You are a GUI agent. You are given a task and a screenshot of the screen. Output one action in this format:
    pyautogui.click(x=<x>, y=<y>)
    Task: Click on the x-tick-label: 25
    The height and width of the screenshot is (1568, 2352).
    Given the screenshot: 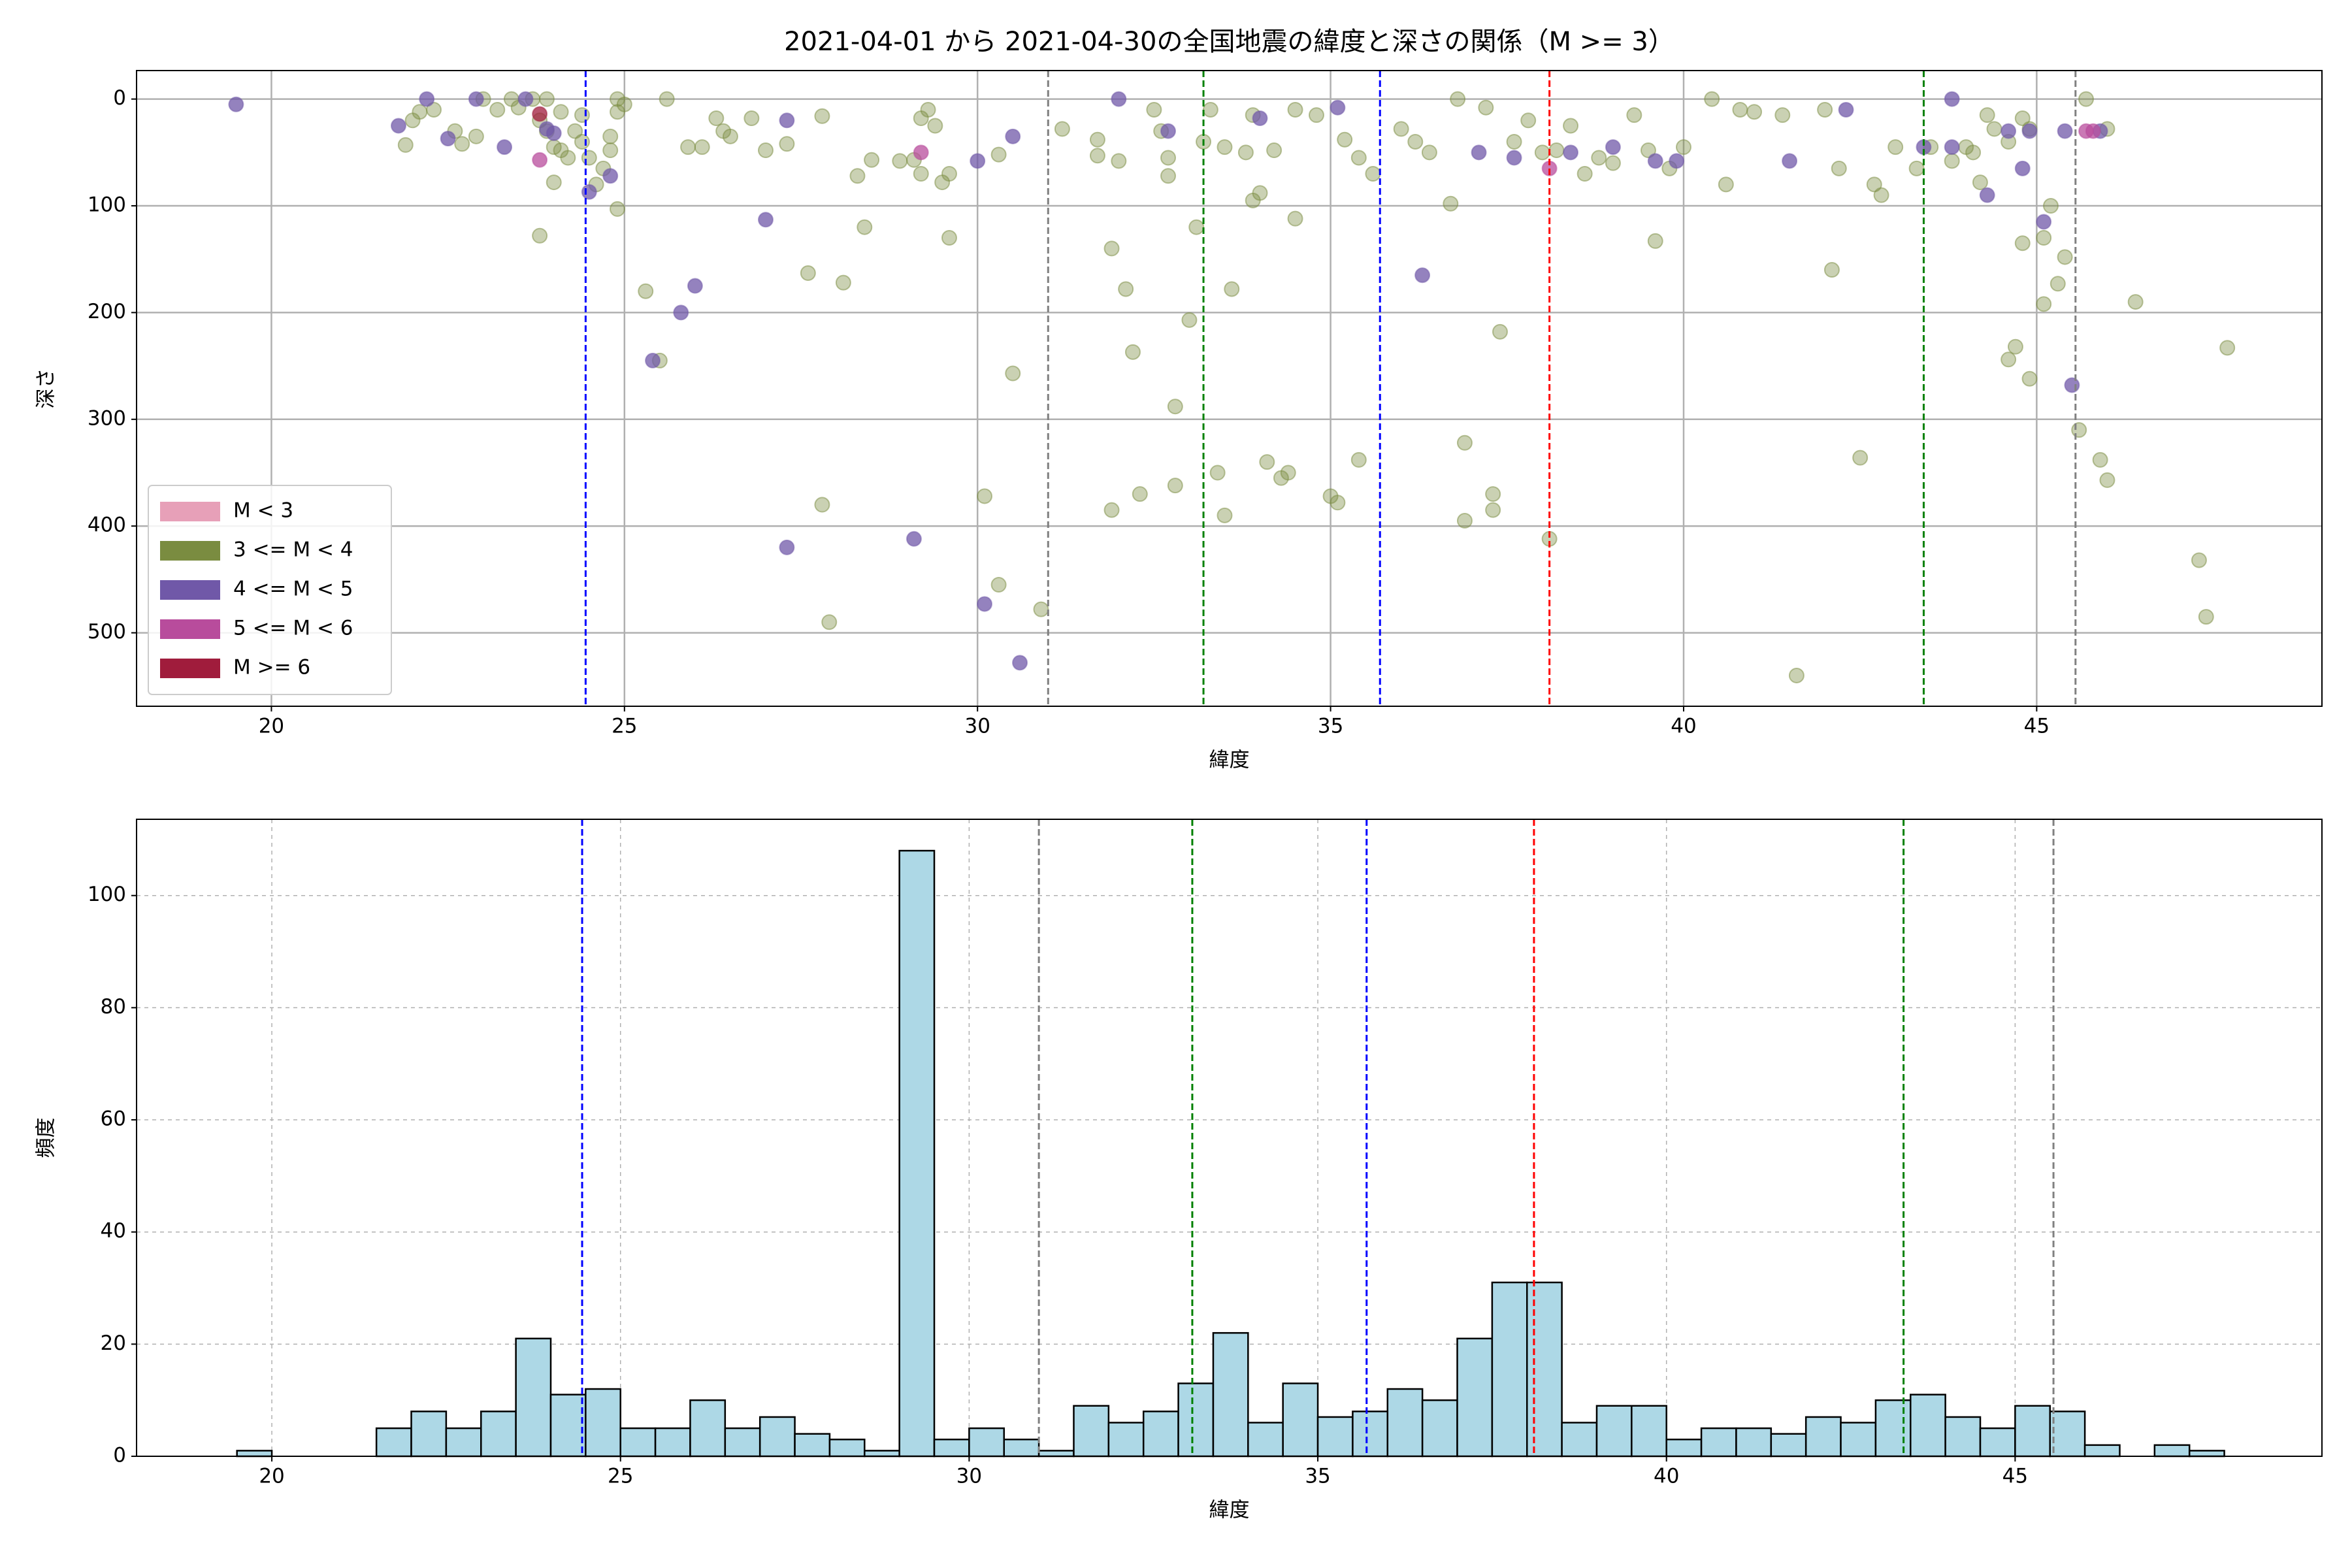 What is the action you would take?
    pyautogui.click(x=620, y=1476)
    